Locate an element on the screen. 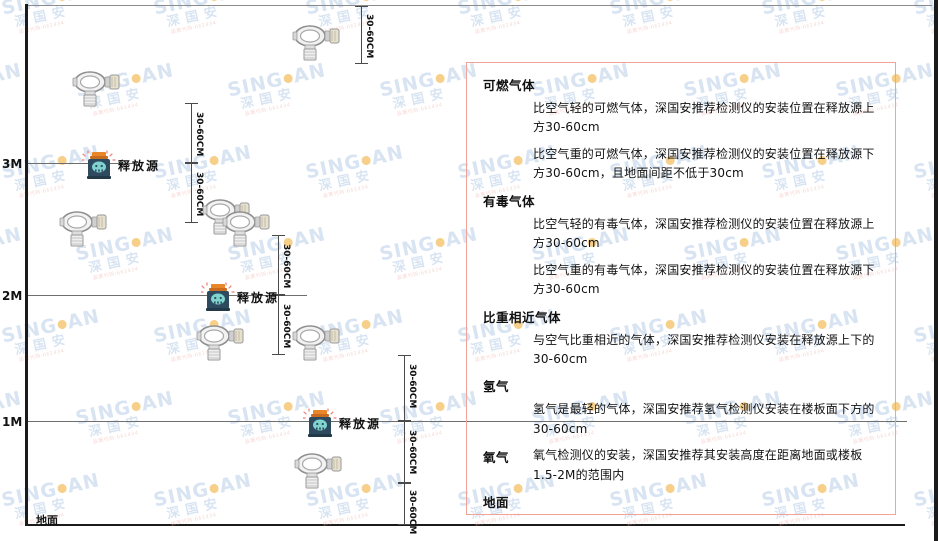 The width and height of the screenshot is (938, 541). ceiling-line is located at coordinates (479, 5).